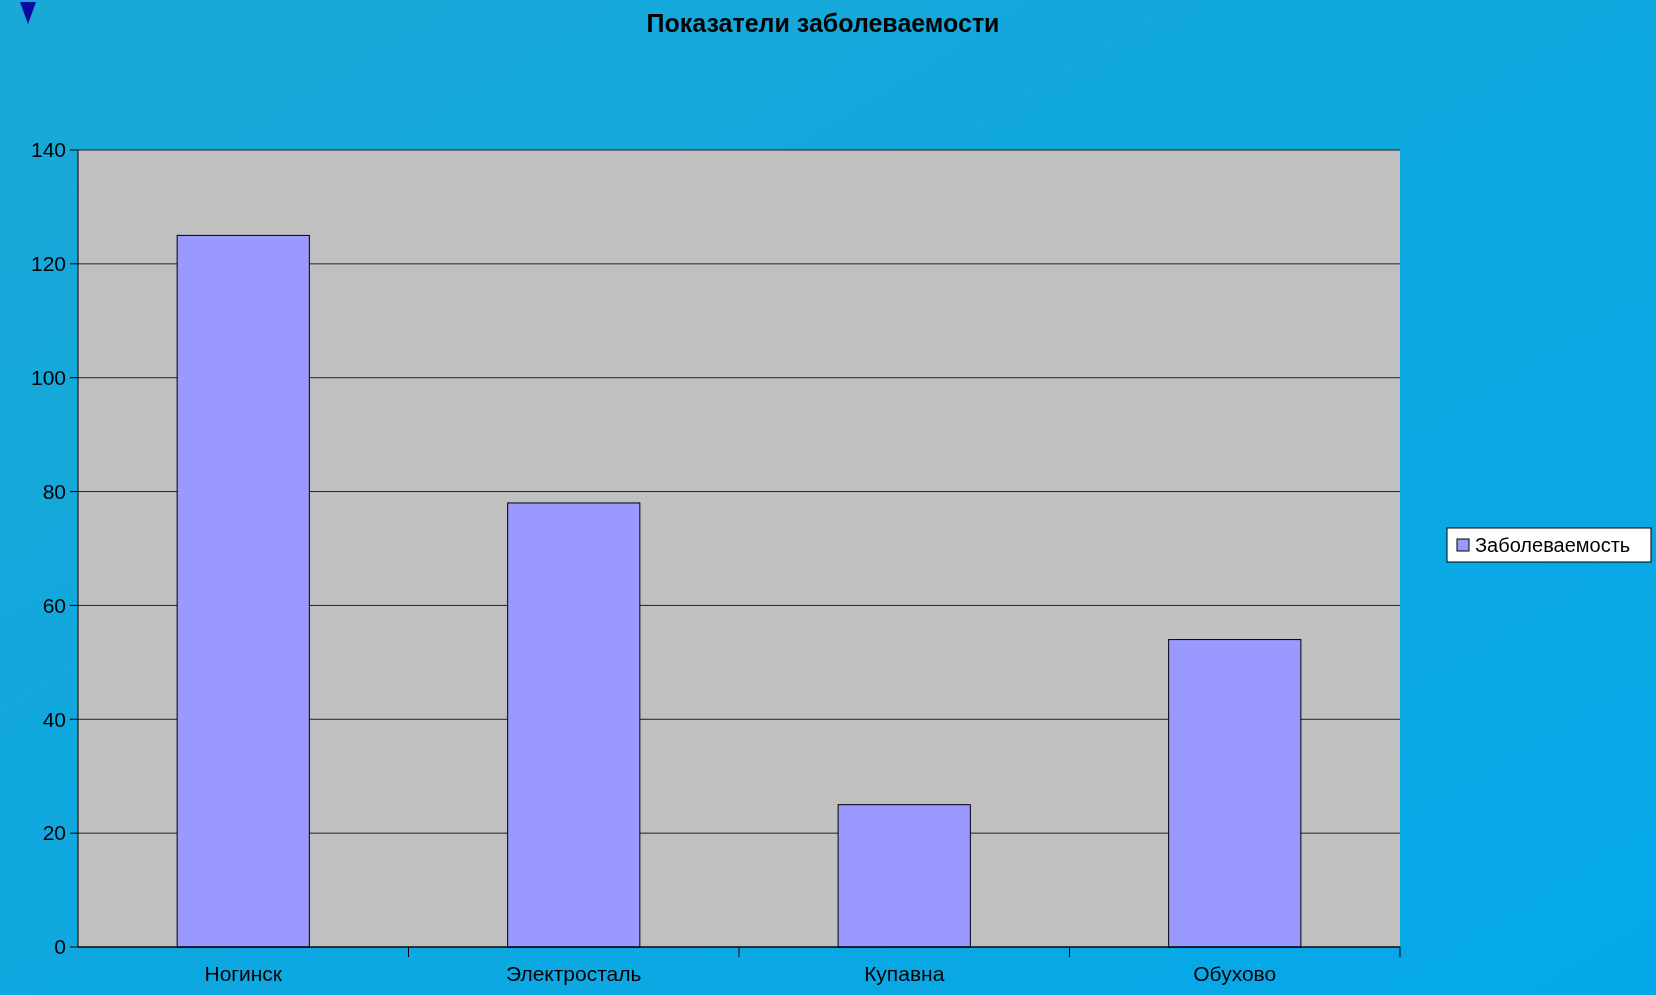 The image size is (1656, 995). I want to click on y-tick-label: 60, so click(54, 605).